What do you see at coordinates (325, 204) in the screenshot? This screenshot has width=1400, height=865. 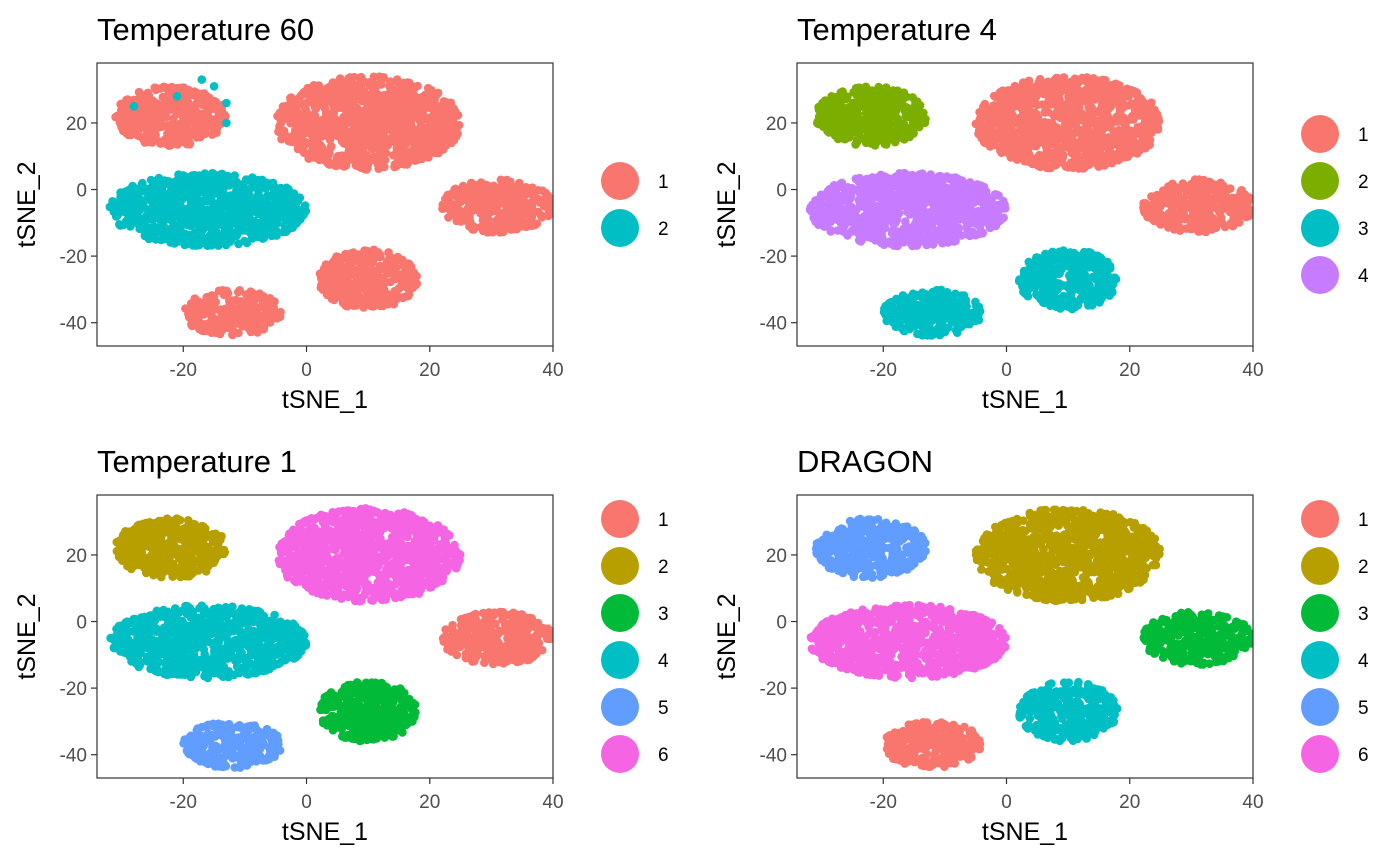 I see `plot-border` at bounding box center [325, 204].